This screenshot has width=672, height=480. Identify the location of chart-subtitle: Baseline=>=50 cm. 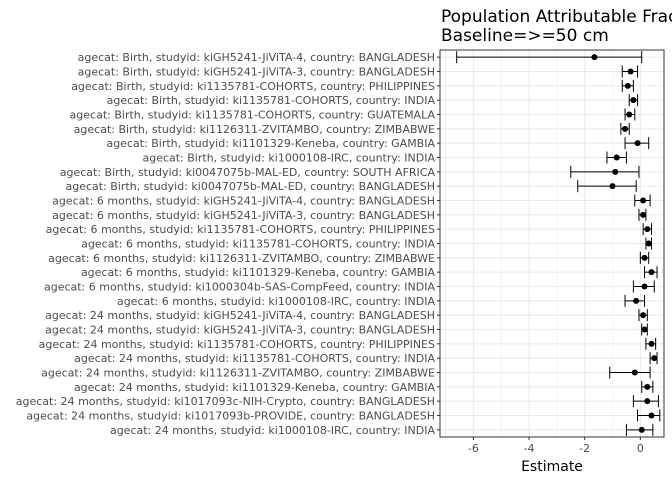
(525, 36).